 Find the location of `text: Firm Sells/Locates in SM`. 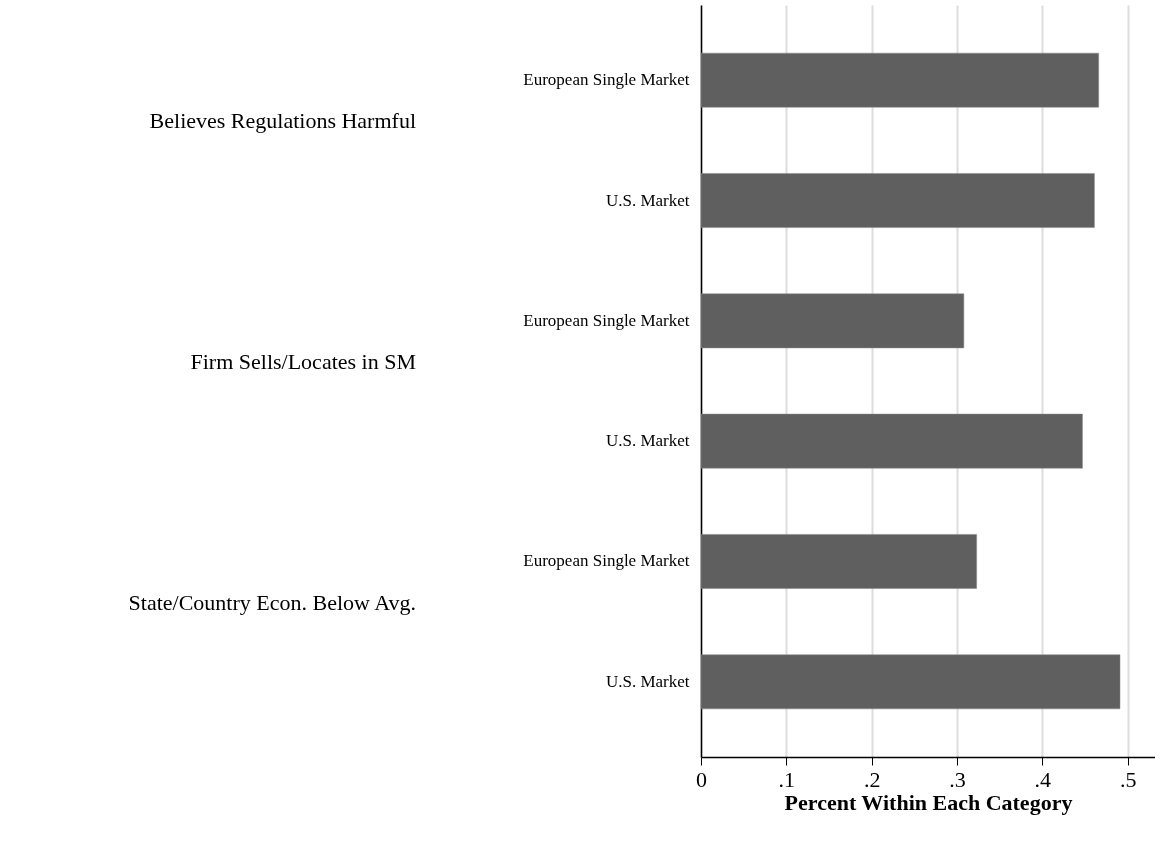

text: Firm Sells/Locates in SM is located at coordinates (303, 361).